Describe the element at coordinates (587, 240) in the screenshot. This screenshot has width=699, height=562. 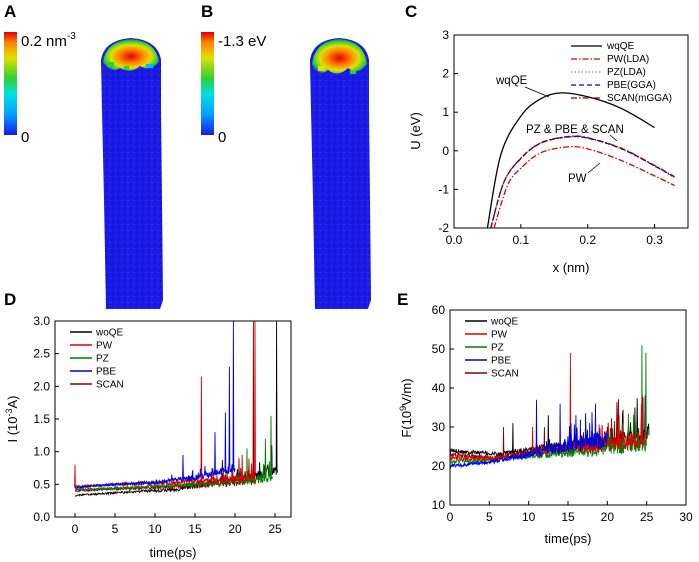
I see `x-tick-label-c: 0.2` at that location.